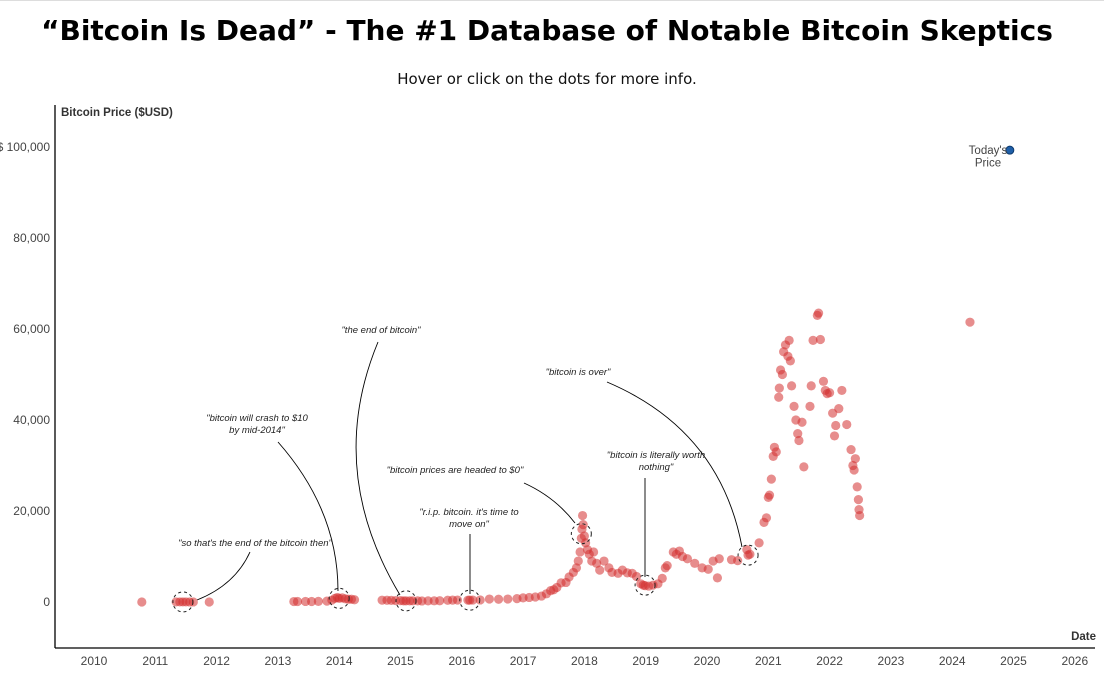 This screenshot has height=684, width=1104. What do you see at coordinates (455, 470) in the screenshot?
I see `annotation-quote: "bitcoin prices are headed to $0"` at bounding box center [455, 470].